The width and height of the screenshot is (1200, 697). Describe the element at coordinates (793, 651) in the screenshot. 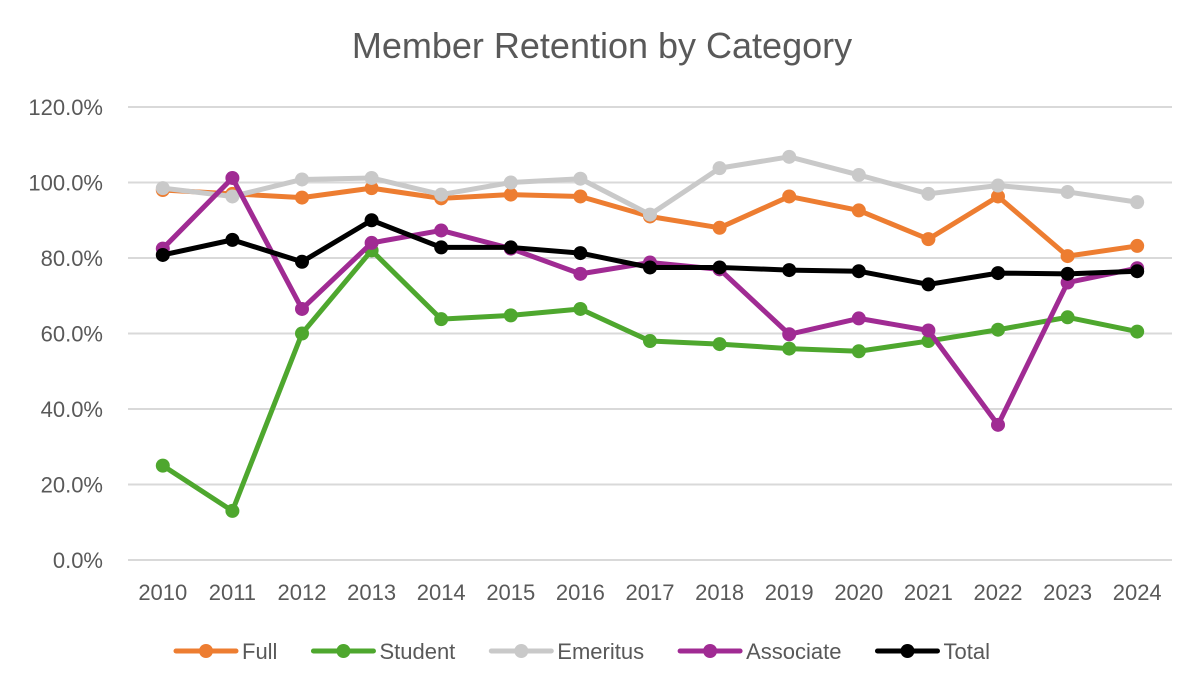

I see `legend-label: Associate` at that location.